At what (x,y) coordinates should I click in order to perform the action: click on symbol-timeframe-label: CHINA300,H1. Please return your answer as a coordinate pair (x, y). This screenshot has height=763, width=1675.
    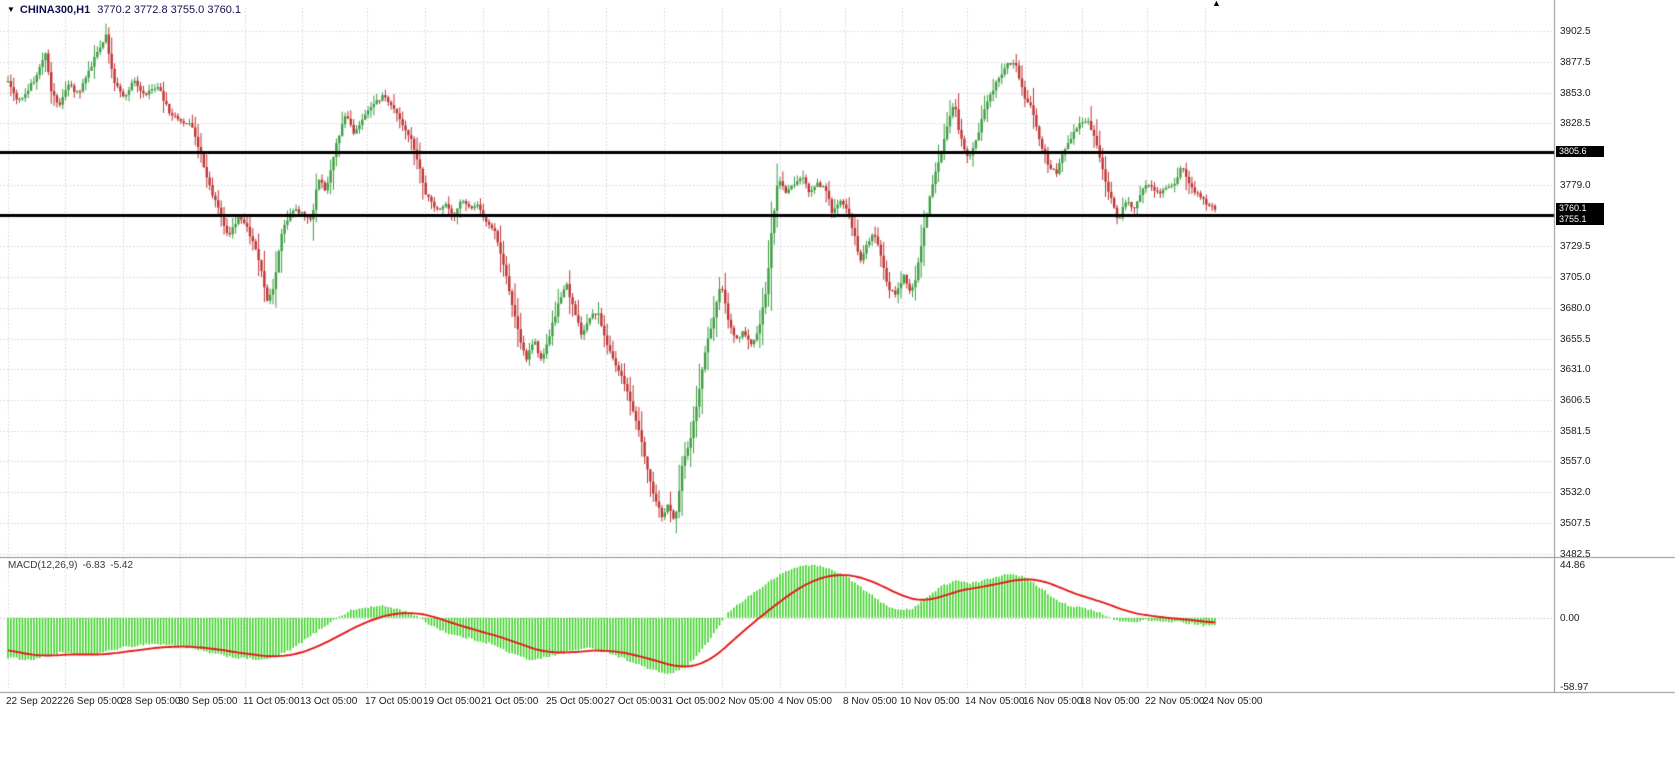
    Looking at the image, I should click on (55, 10).